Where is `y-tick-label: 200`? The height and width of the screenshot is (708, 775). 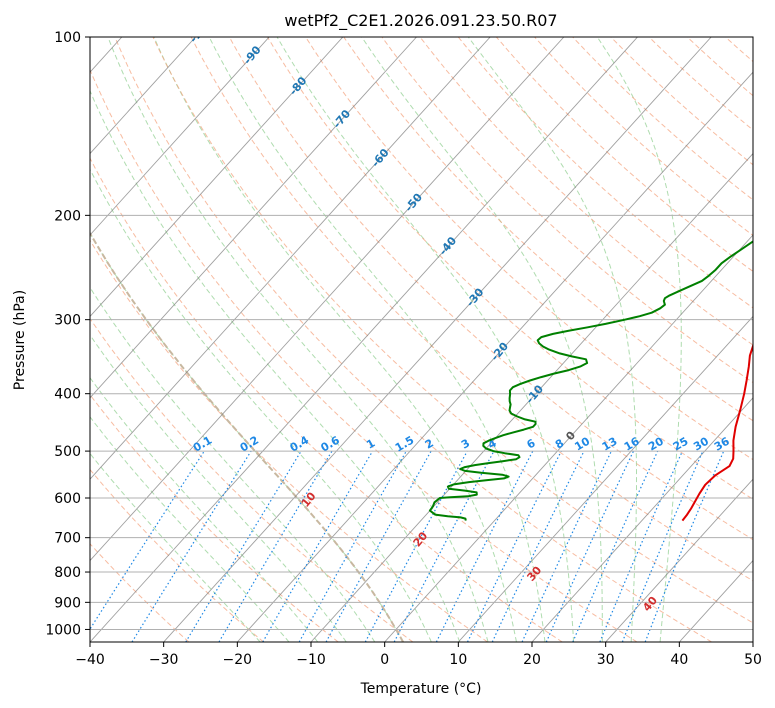
y-tick-label: 200 is located at coordinates (67, 216).